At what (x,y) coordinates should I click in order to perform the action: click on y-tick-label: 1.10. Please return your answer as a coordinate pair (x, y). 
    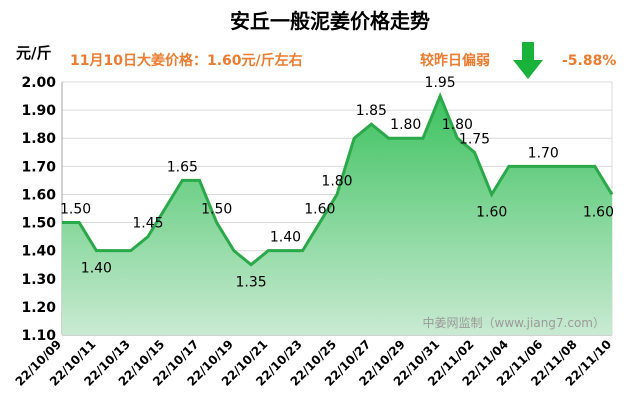
    Looking at the image, I should click on (38, 336).